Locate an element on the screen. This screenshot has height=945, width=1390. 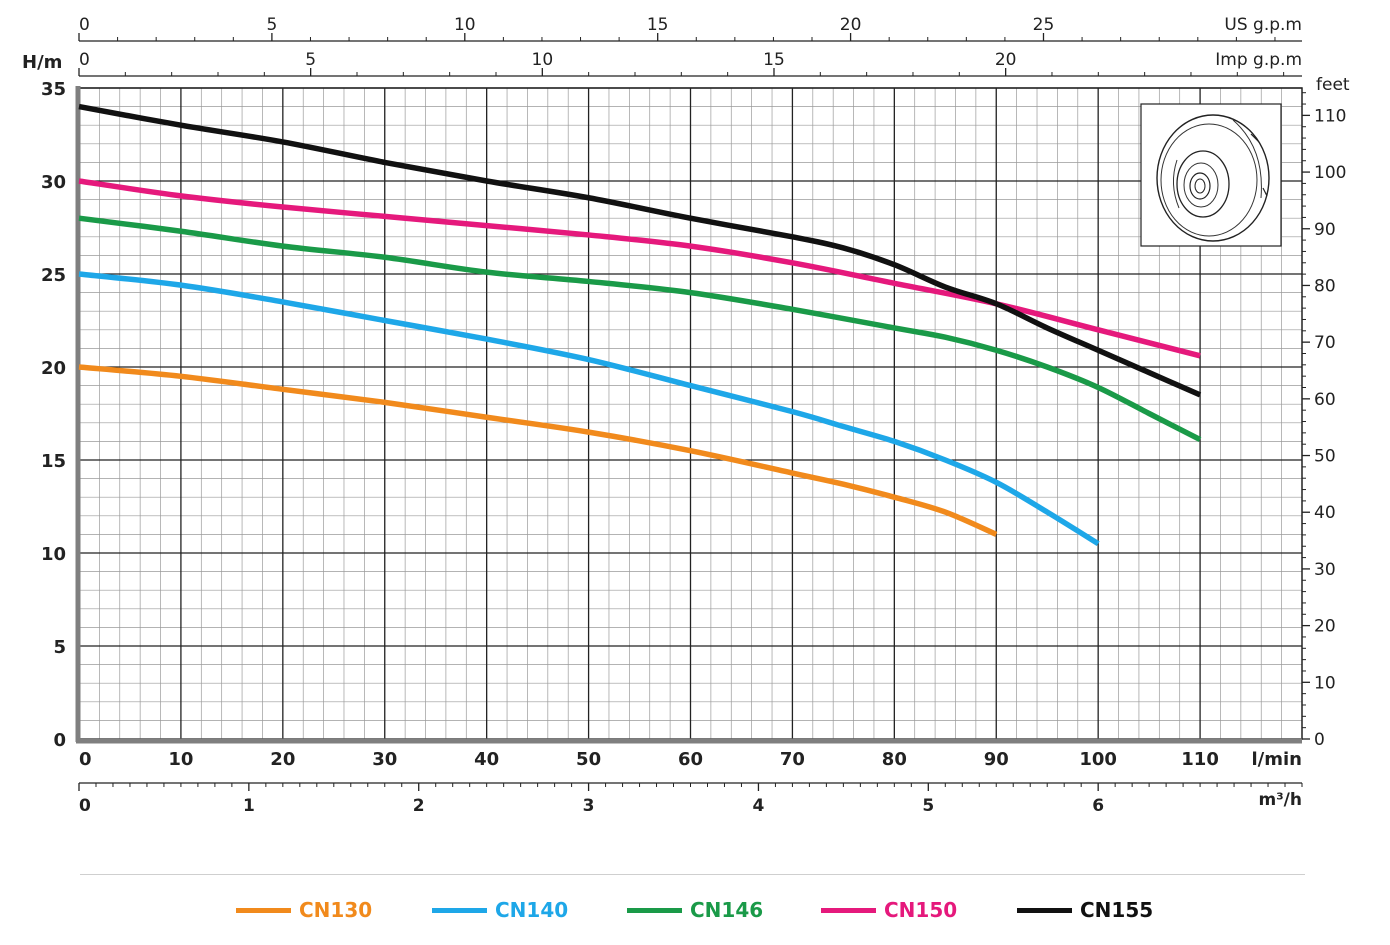
y-tick-label: 30 is located at coordinates (53, 182).